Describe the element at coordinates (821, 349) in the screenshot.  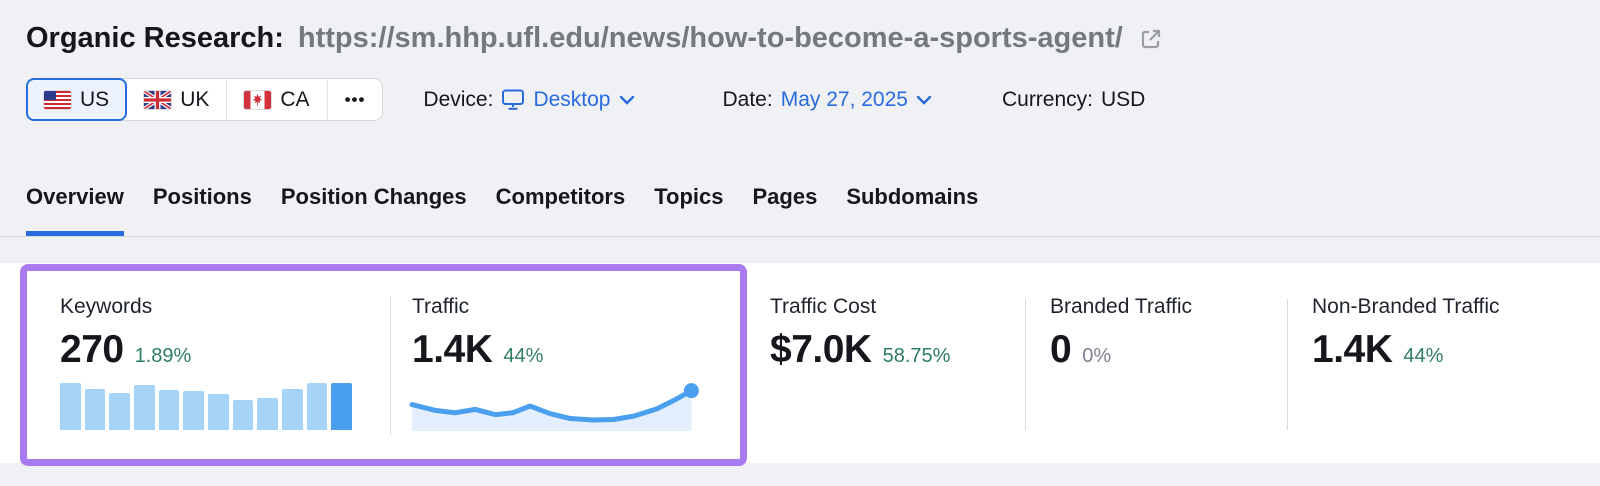
I see `metric-value: $7.0K` at that location.